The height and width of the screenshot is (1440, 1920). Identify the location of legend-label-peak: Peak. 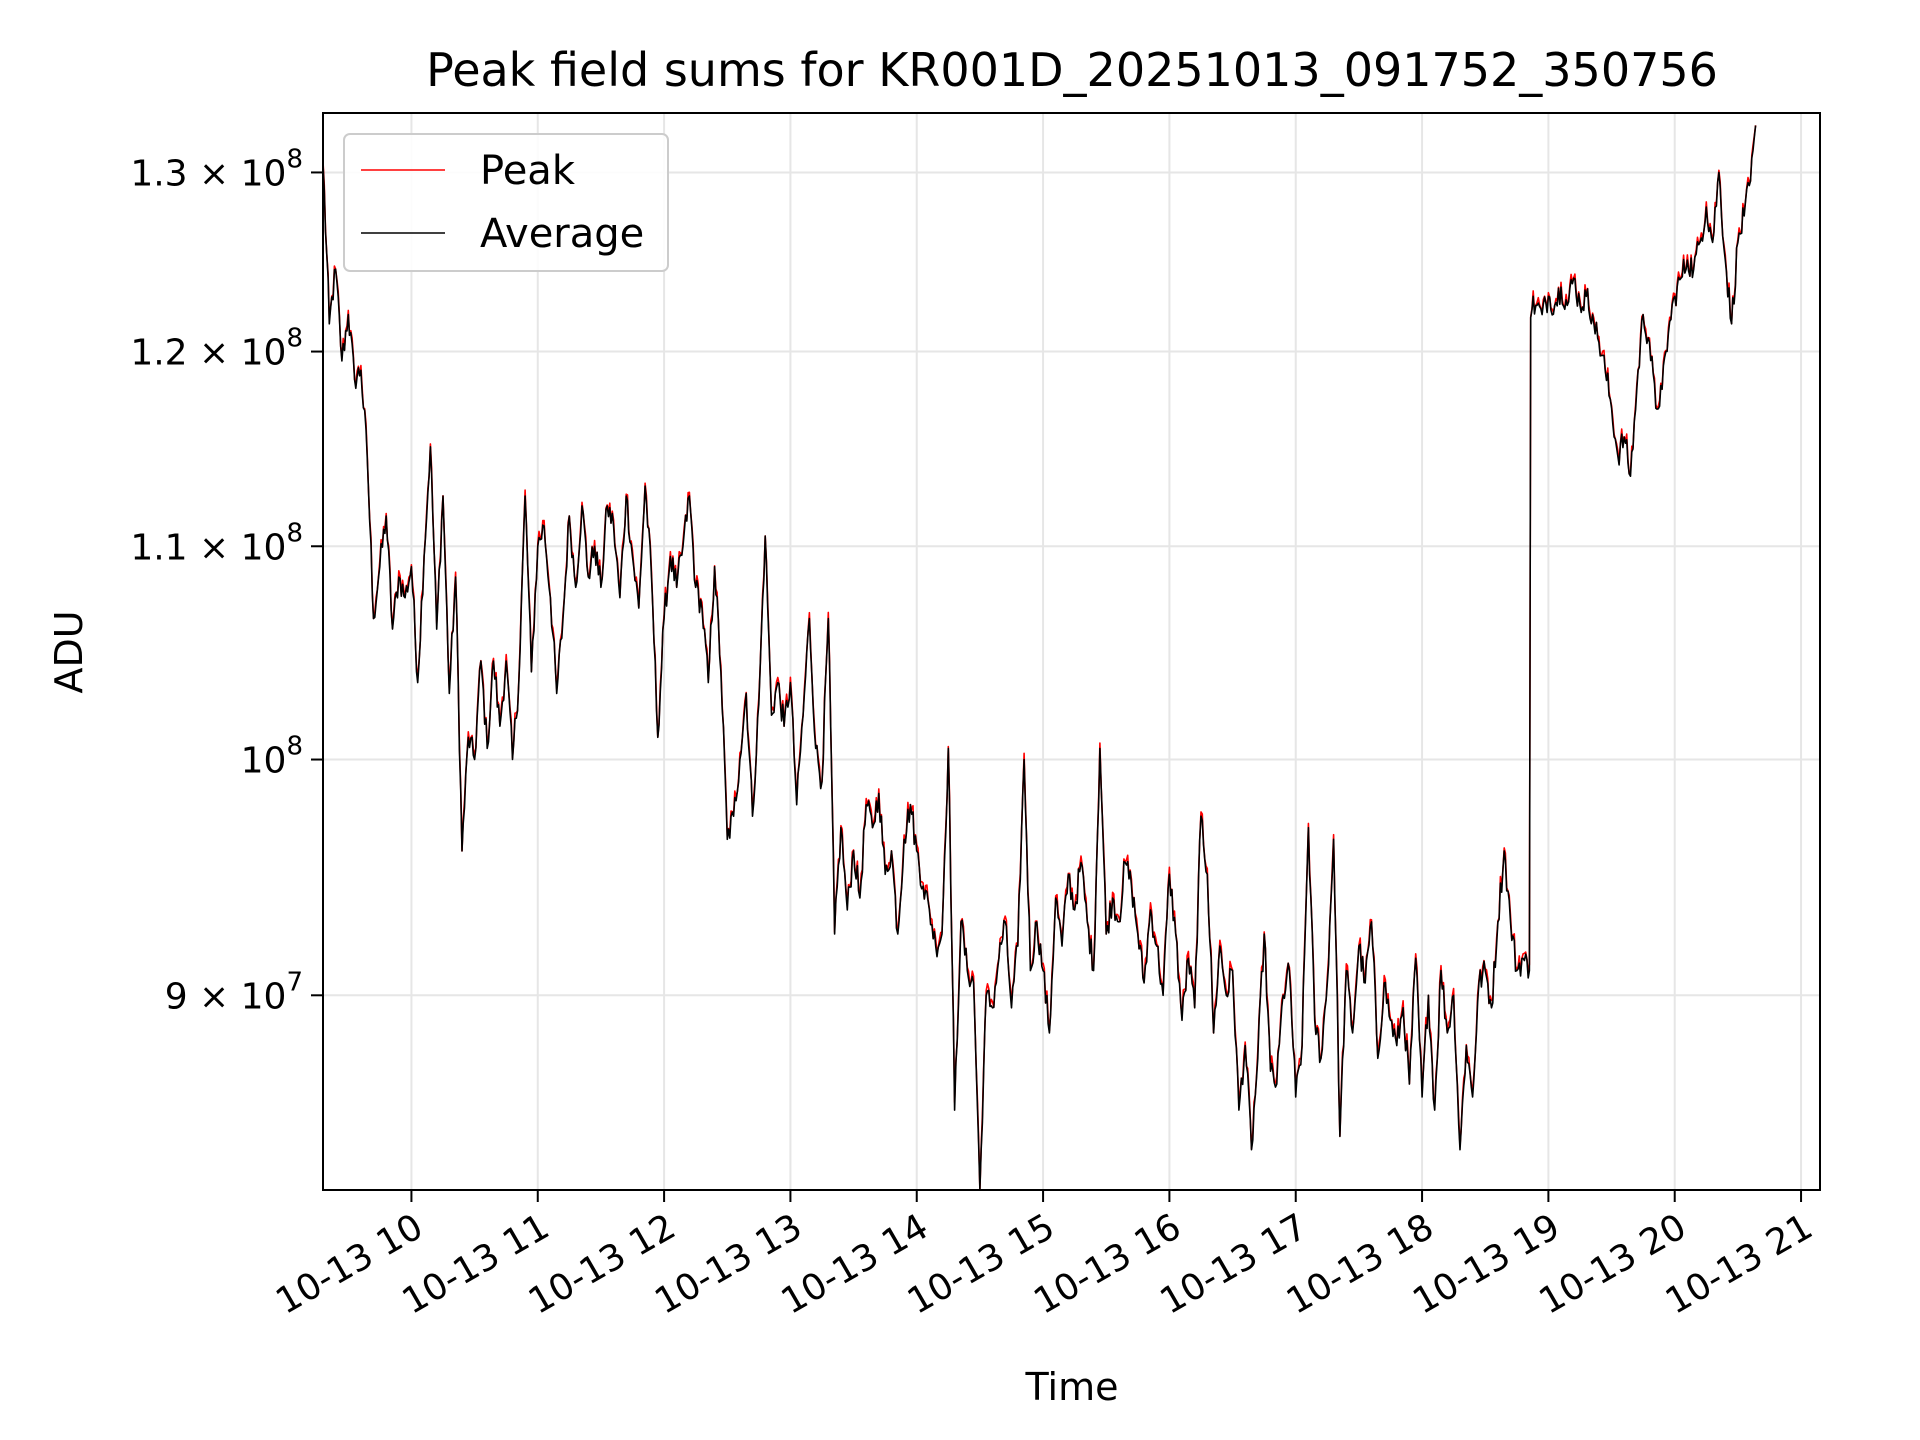
(528, 171).